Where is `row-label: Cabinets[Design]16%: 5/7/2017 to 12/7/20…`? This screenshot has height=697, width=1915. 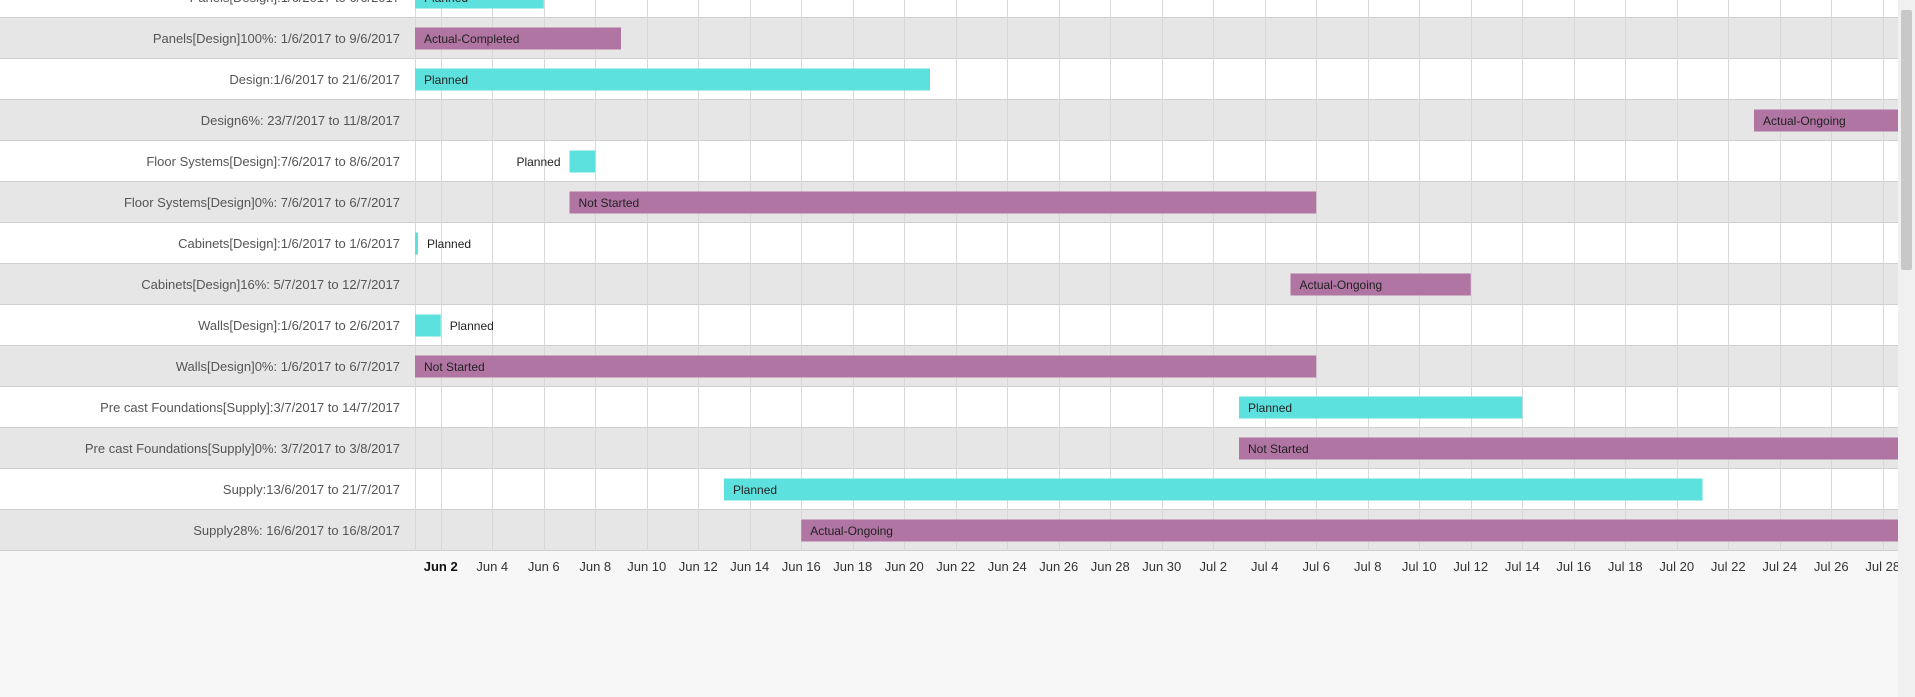 row-label: Cabinets[Design]16%: 5/7/2017 to 12/7/20… is located at coordinates (270, 284).